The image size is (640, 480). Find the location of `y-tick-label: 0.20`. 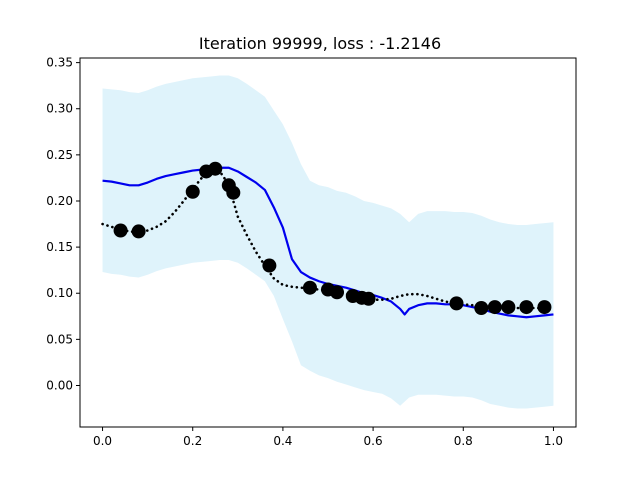

y-tick-label: 0.20 is located at coordinates (59, 201).